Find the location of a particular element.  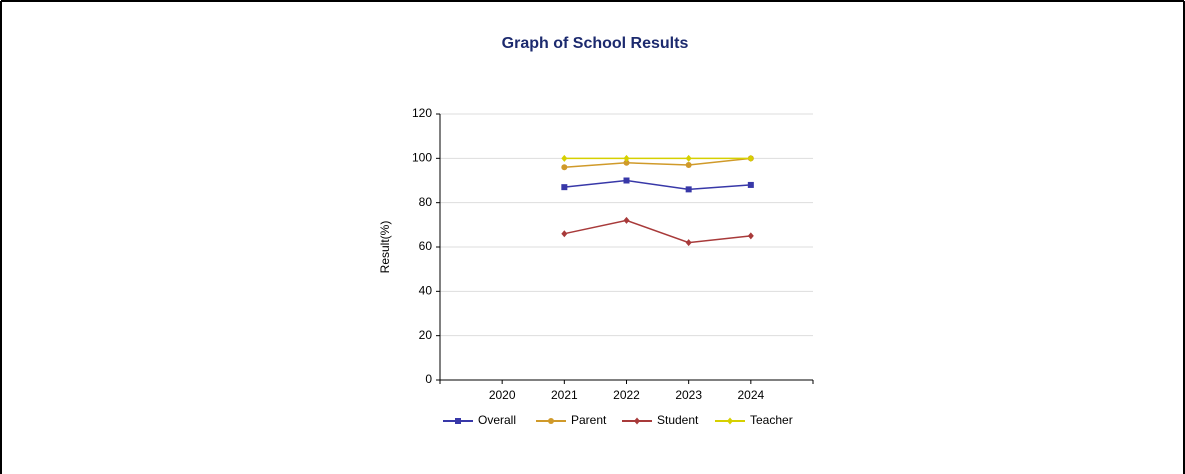

legend-label: Parent is located at coordinates (589, 420).